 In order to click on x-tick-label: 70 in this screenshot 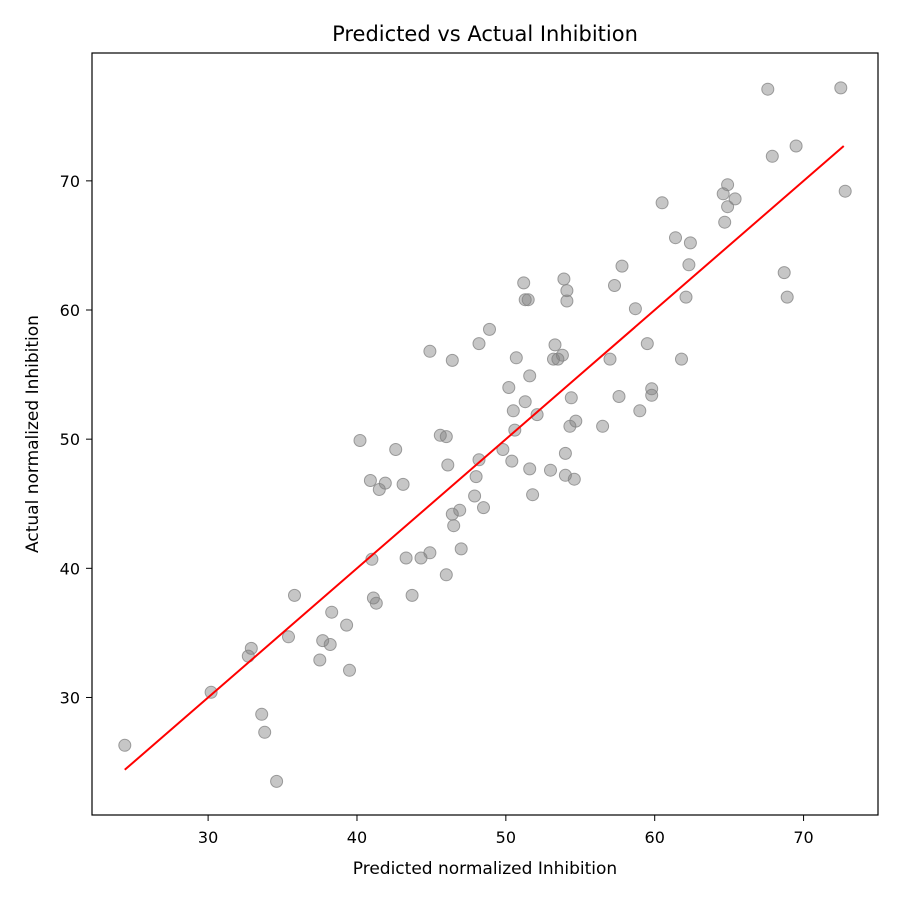, I will do `click(803, 837)`.